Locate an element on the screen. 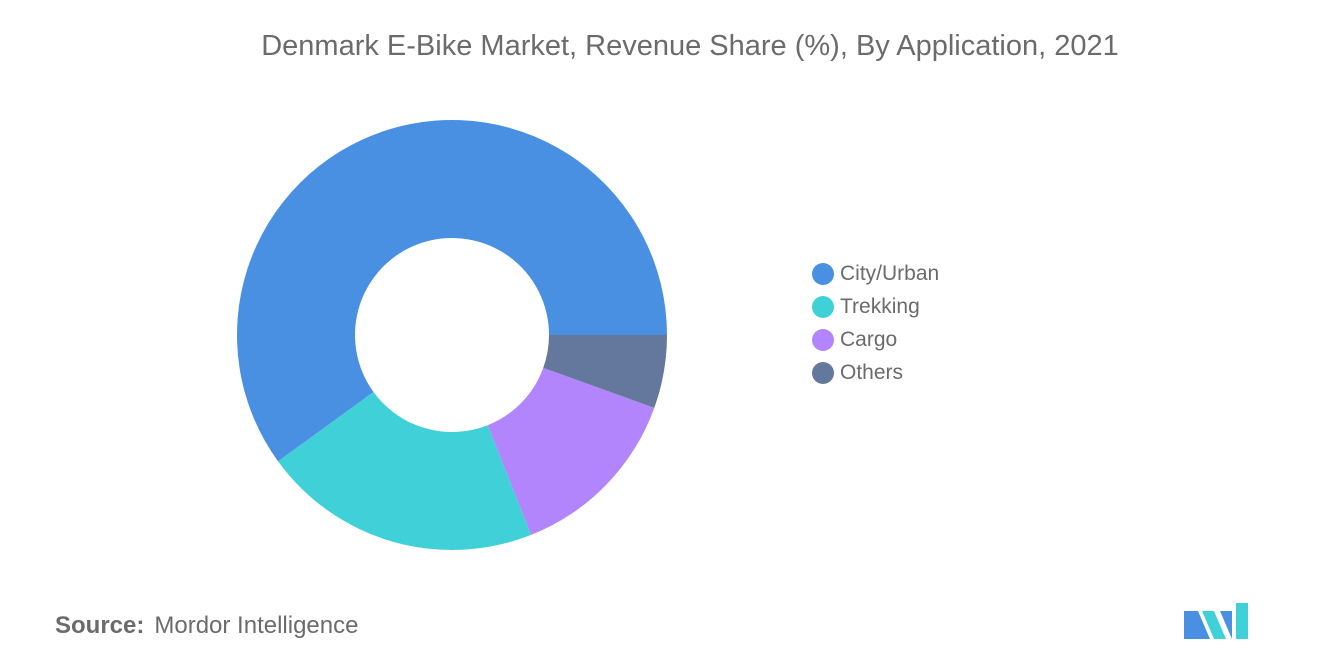 This screenshot has height=665, width=1320. slice-cargo is located at coordinates (571, 451).